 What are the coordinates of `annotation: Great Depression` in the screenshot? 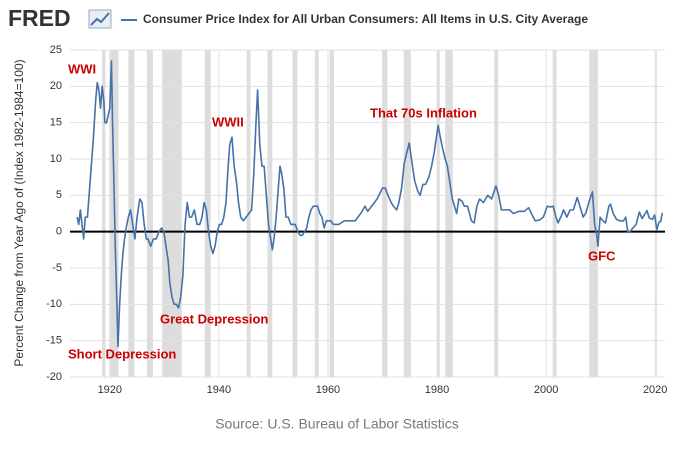 It's located at (214, 318).